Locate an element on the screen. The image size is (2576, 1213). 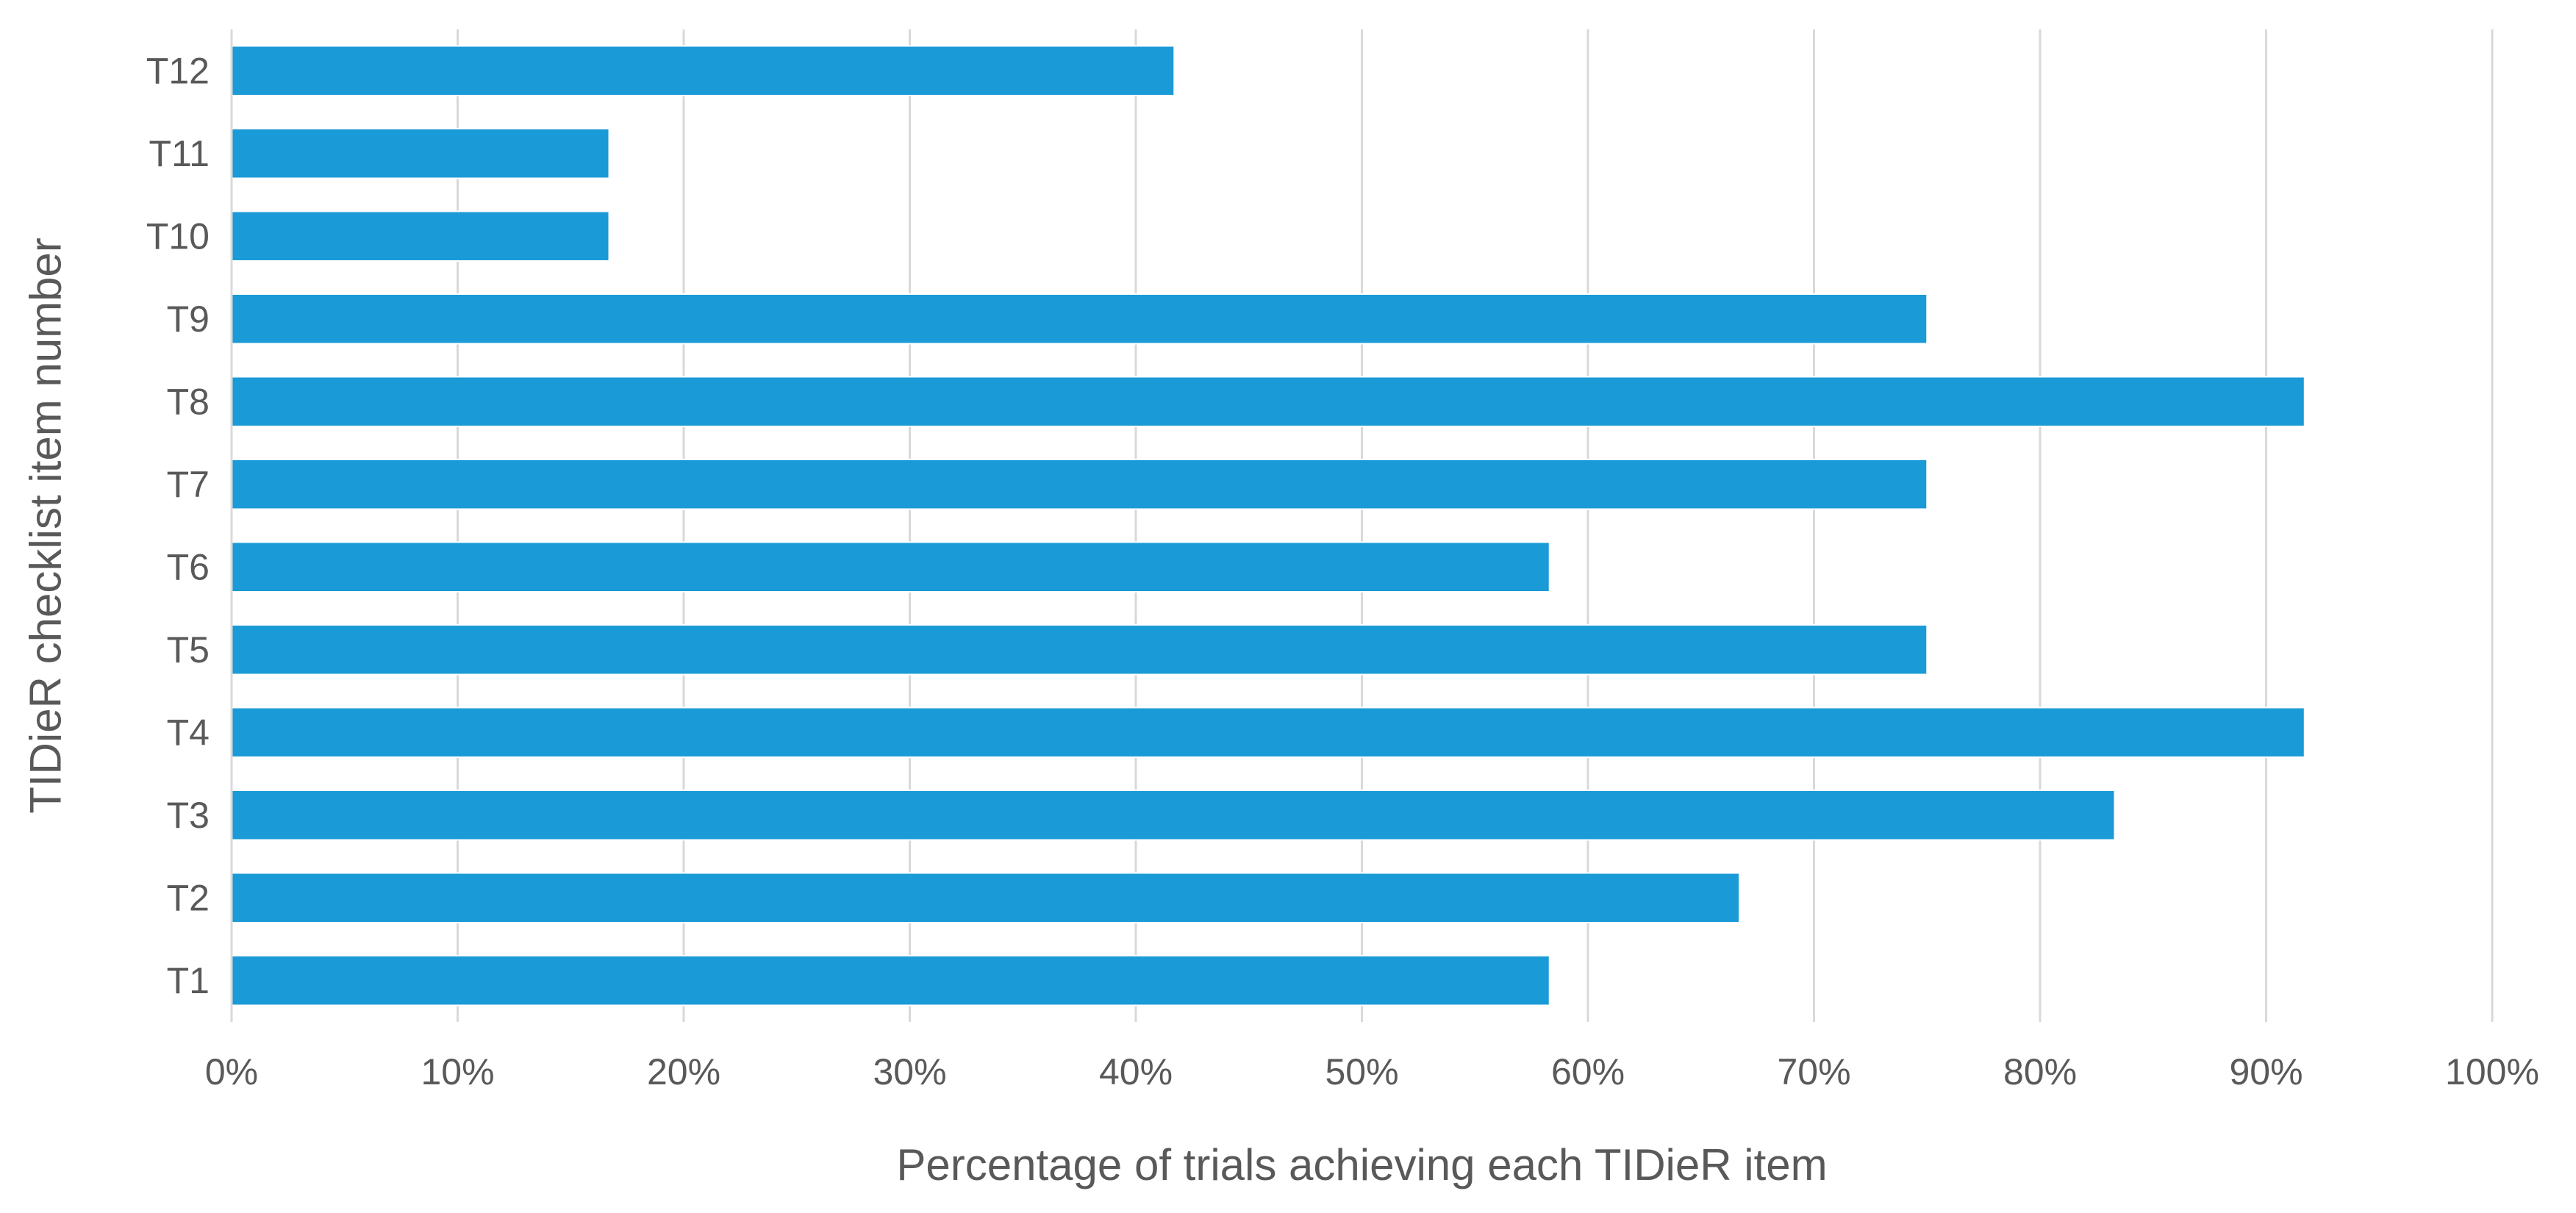
y-tick-label: T3 is located at coordinates (188, 815).